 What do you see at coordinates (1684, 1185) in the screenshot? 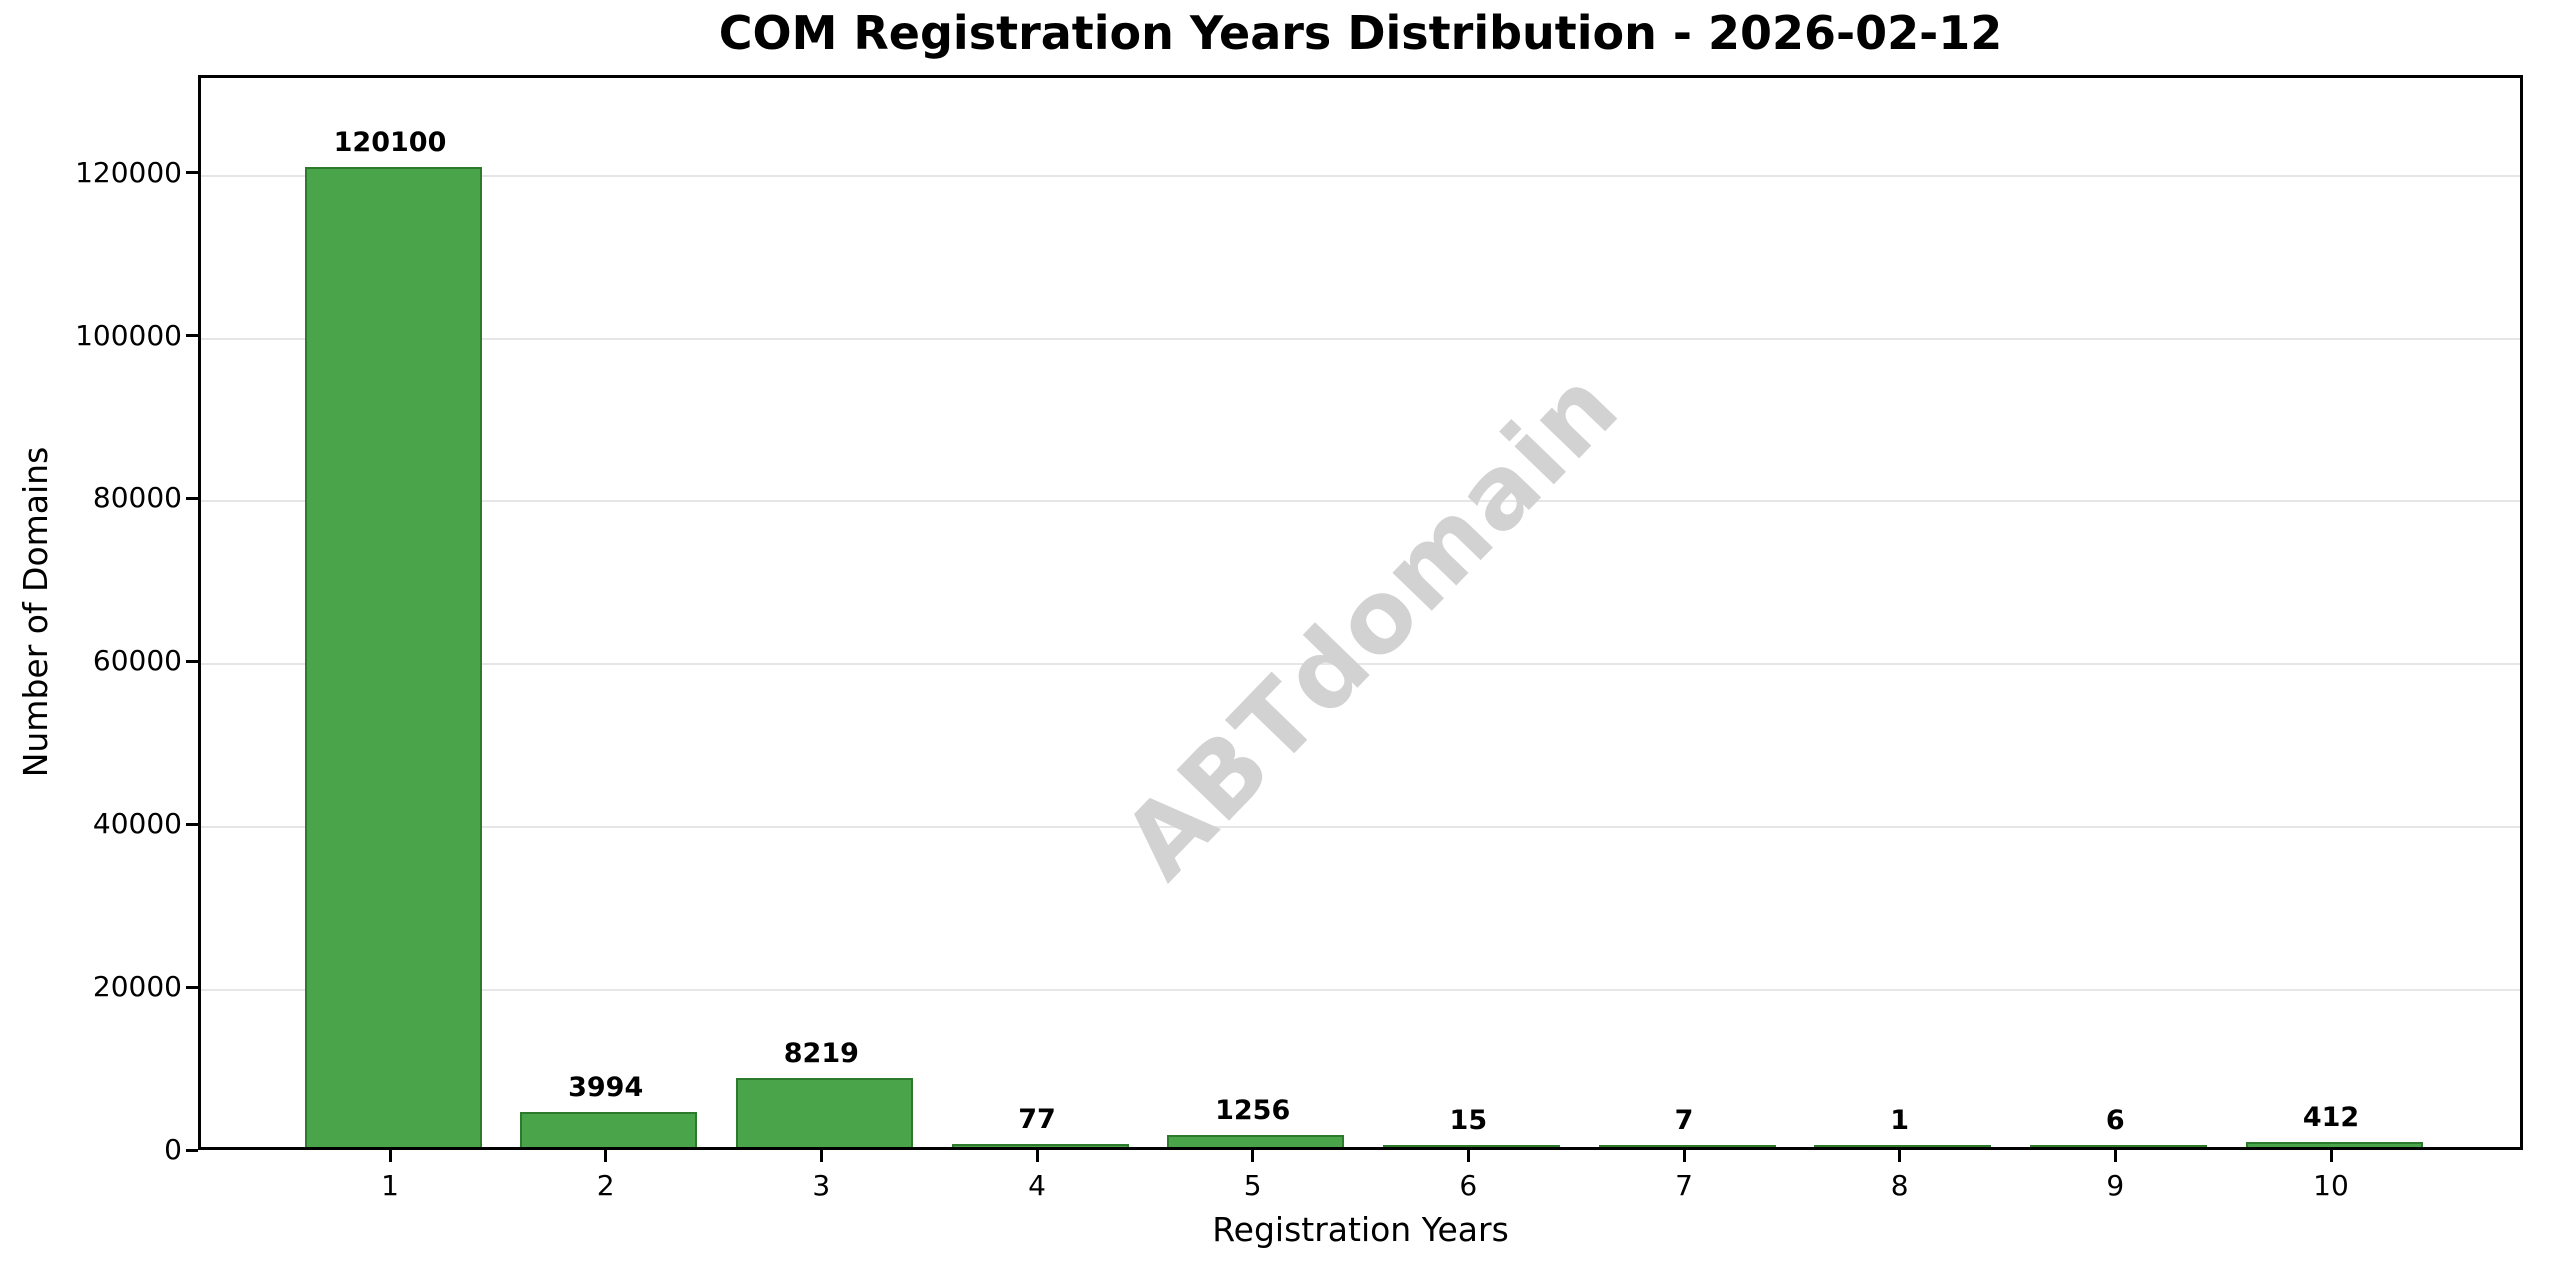
I see `x-tick-label: 7` at bounding box center [1684, 1185].